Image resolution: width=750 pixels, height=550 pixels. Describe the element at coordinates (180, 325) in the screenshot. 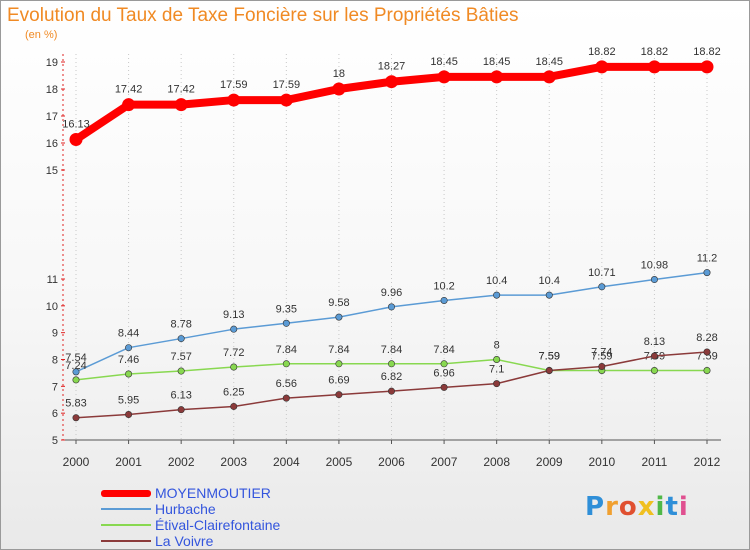

I see `data-label-hurbache: 8.78` at that location.